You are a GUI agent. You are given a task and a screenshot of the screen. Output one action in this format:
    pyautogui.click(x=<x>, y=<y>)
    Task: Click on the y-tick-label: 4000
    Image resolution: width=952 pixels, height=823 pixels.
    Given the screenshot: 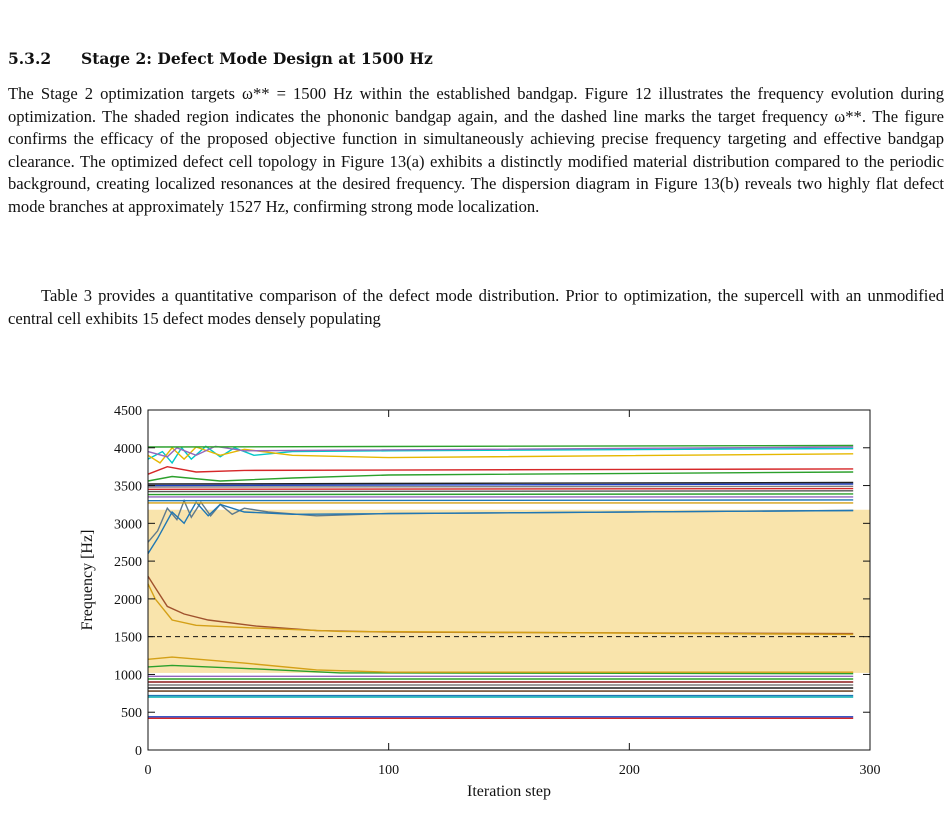 What is the action you would take?
    pyautogui.click(x=128, y=449)
    